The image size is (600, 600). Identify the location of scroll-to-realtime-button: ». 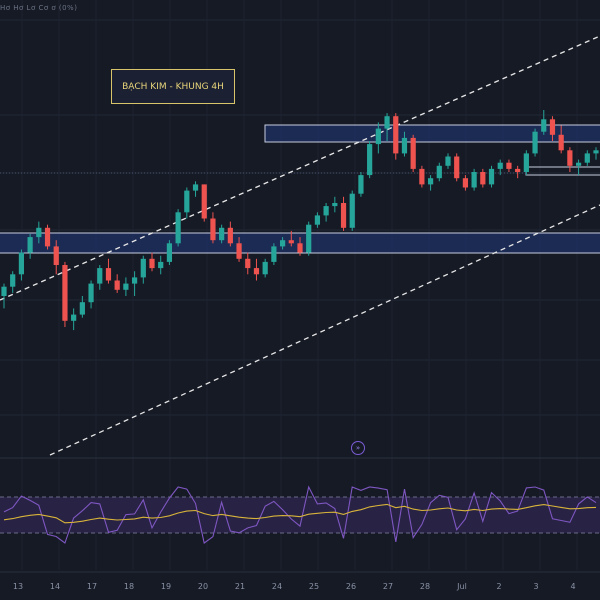
(358, 448).